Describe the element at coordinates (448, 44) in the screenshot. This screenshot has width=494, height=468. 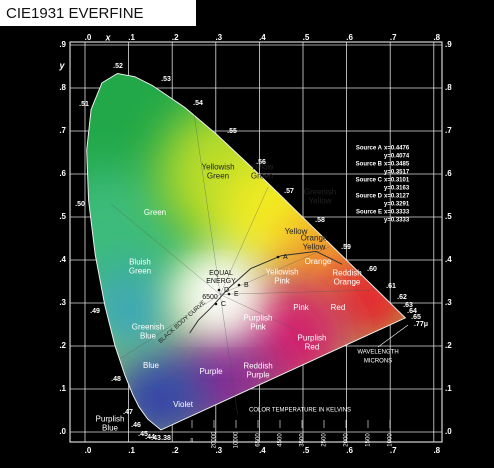
I see `y-tick-label: .9` at that location.